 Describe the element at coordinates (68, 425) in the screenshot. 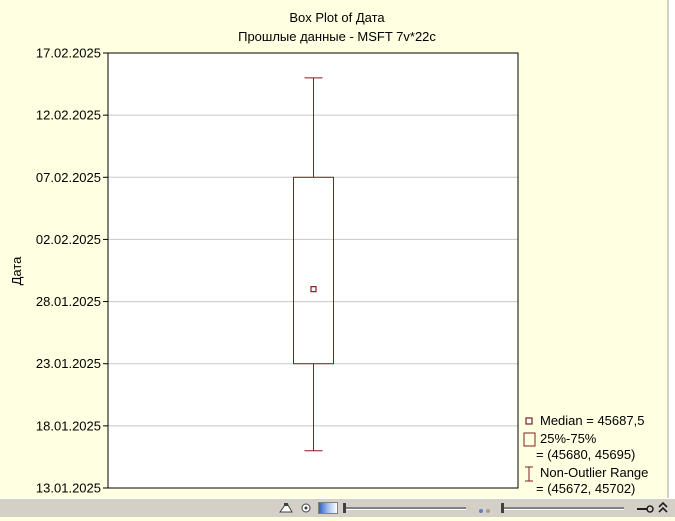

I see `y-tick-label: 18.01.2025` at that location.